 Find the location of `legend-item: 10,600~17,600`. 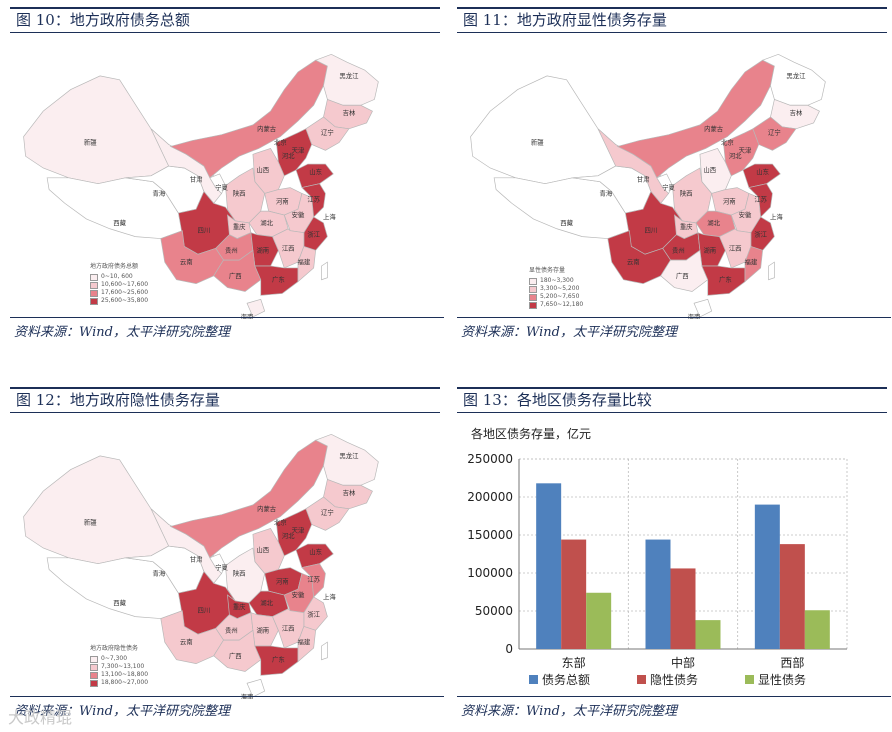

legend-item: 10,600~17,600 is located at coordinates (119, 285).